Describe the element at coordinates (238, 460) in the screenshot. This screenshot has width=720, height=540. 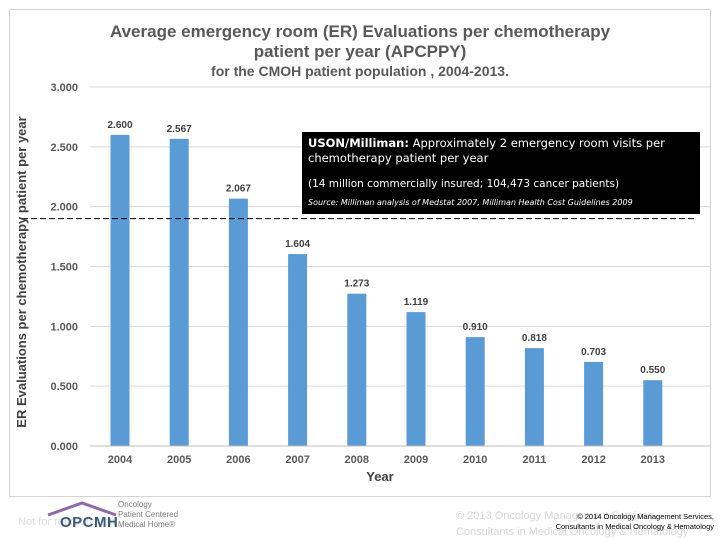
I see `x-tick-label: 2006` at that location.